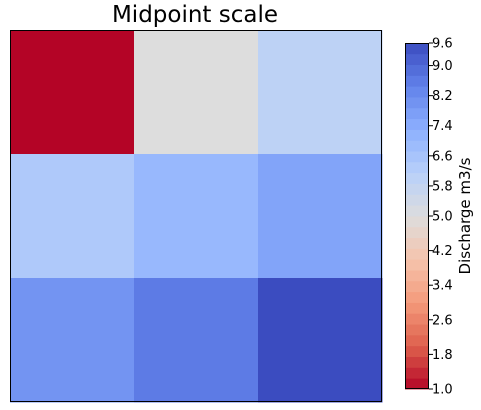 This screenshot has width=481, height=410. What do you see at coordinates (442, 320) in the screenshot?
I see `colorbar-tick-label: 2.6` at bounding box center [442, 320].